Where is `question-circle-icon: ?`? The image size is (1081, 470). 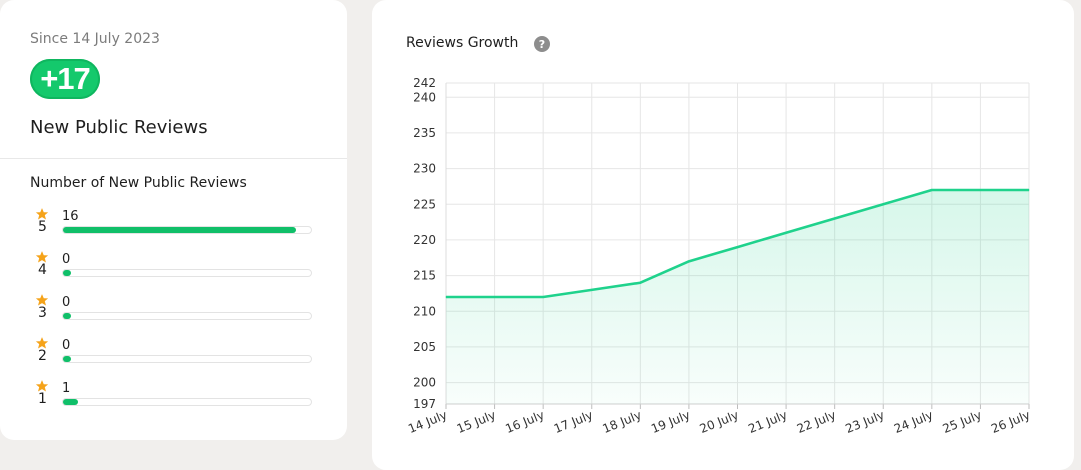
question-circle-icon: ? is located at coordinates (542, 44).